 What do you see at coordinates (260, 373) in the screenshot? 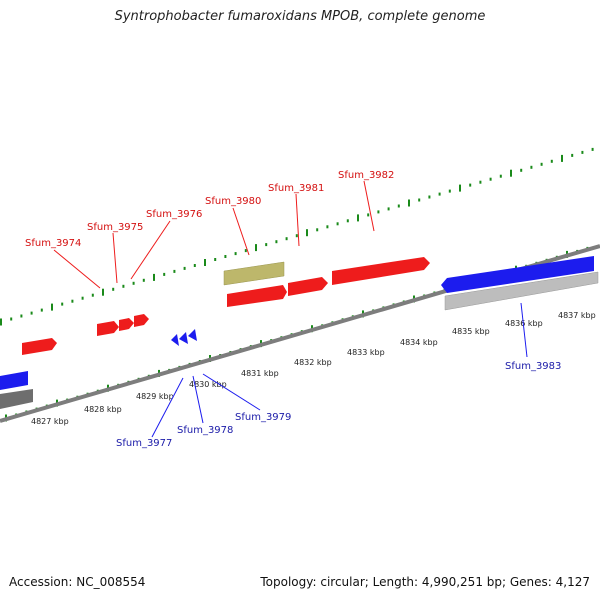
I see `position-label: 4831 kbp` at bounding box center [260, 373].